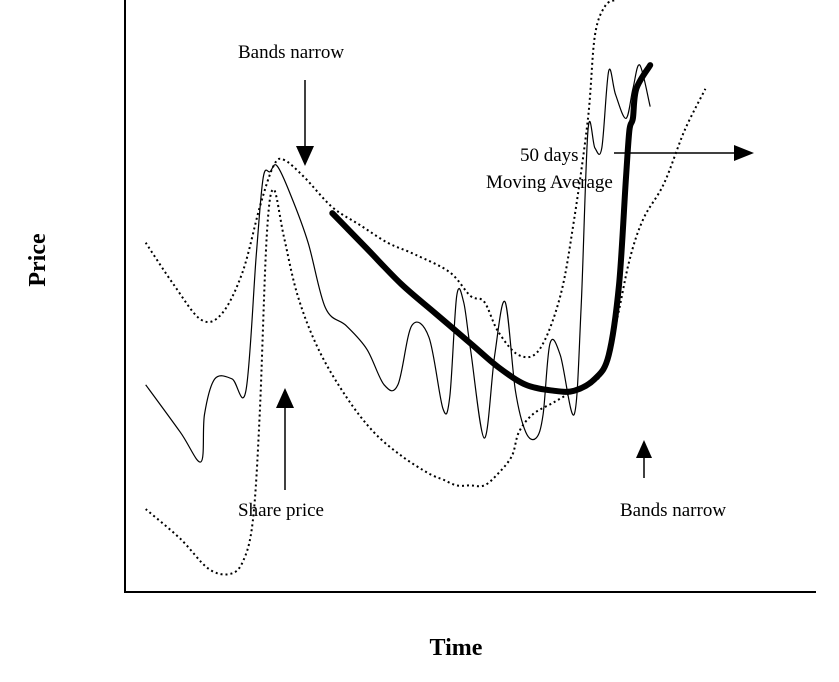 This screenshot has width=839, height=682. Describe the element at coordinates (305, 123) in the screenshot. I see `arrow-bands-narrow-top` at that location.